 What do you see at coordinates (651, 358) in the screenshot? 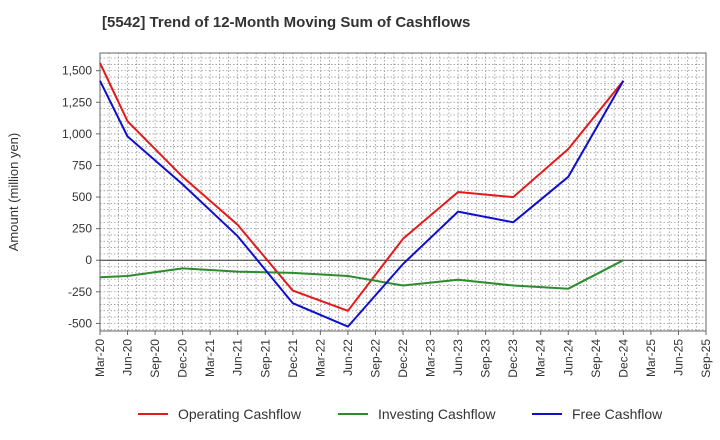
I see `x-tick-label: Mar-25` at bounding box center [651, 358].